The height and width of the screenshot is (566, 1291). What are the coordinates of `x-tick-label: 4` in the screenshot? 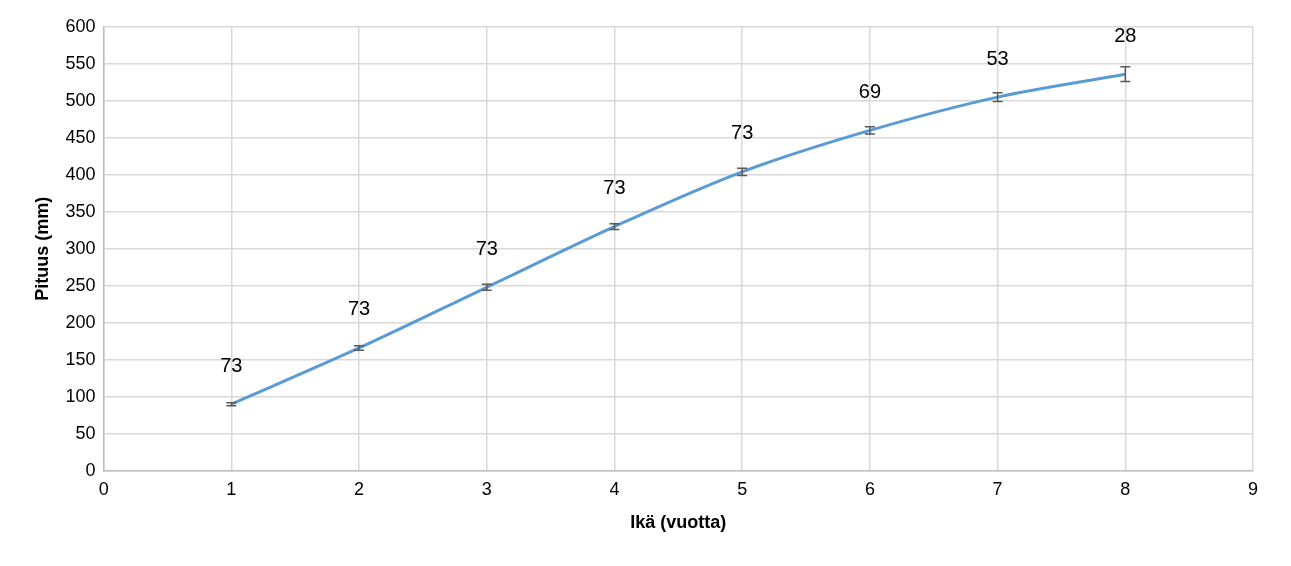 It's located at (614, 488).